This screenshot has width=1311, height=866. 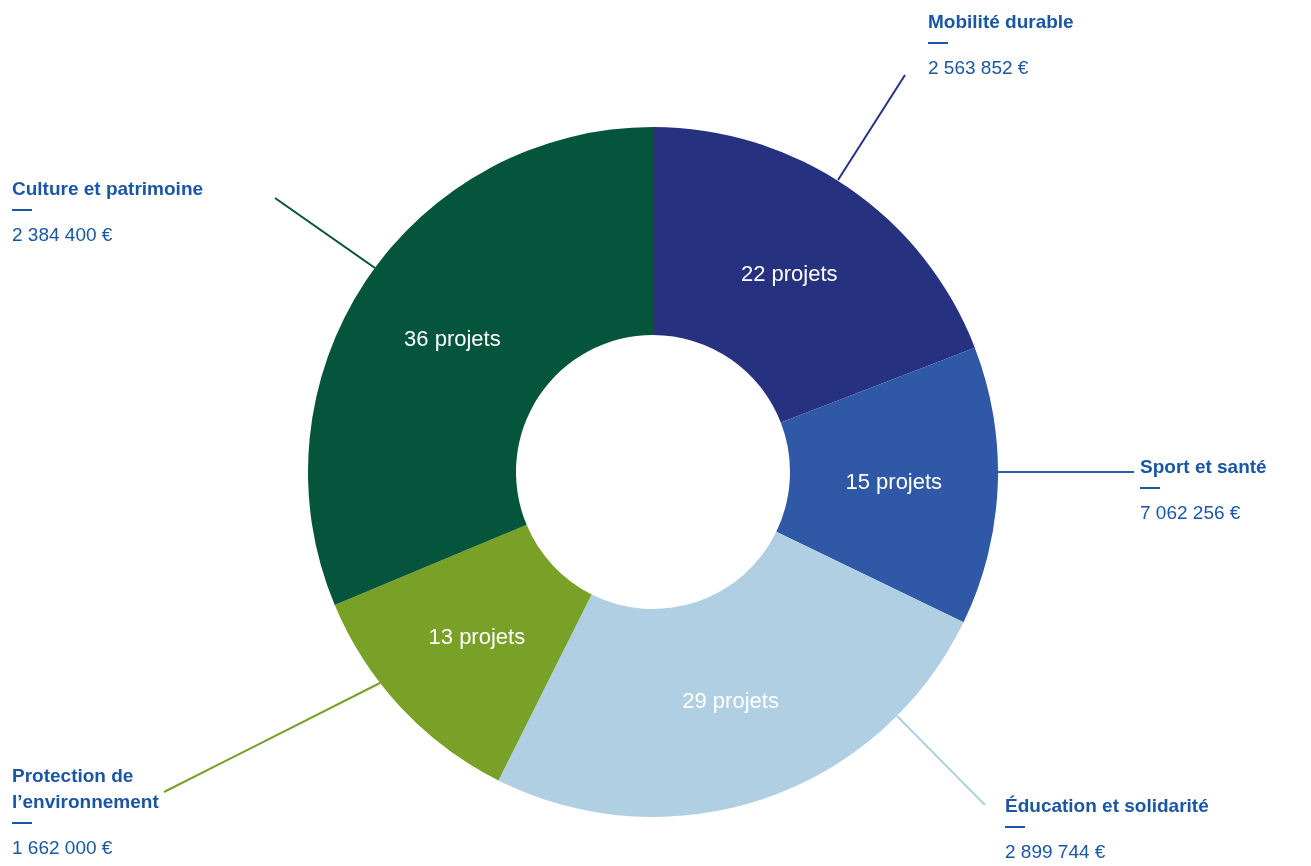 What do you see at coordinates (1107, 805) in the screenshot?
I see `slice-label: Éducation et solidarité` at bounding box center [1107, 805].